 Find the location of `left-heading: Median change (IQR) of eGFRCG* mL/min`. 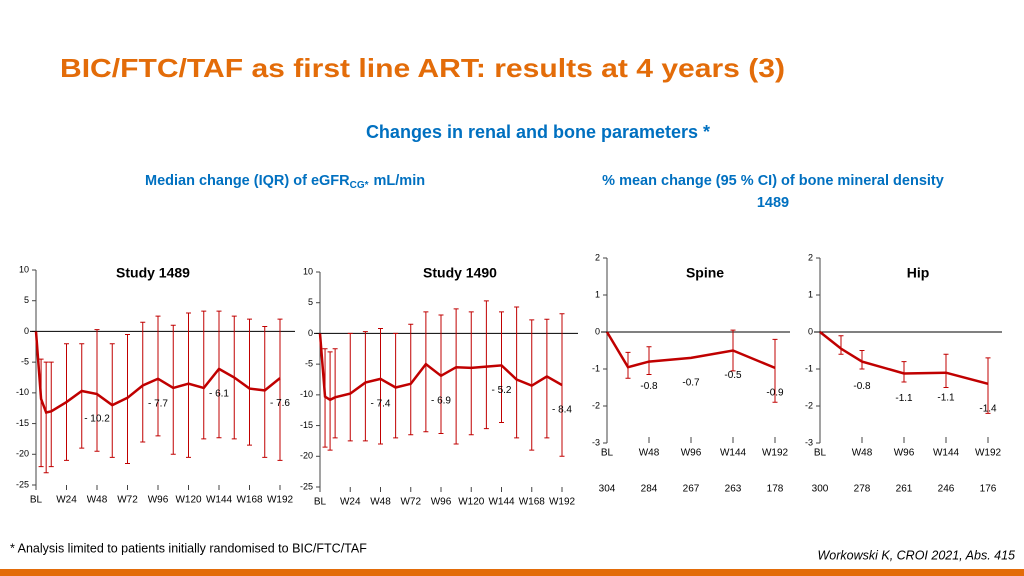

left-heading: Median change (IQR) of eGFRCG* mL/min is located at coordinates (285, 182).